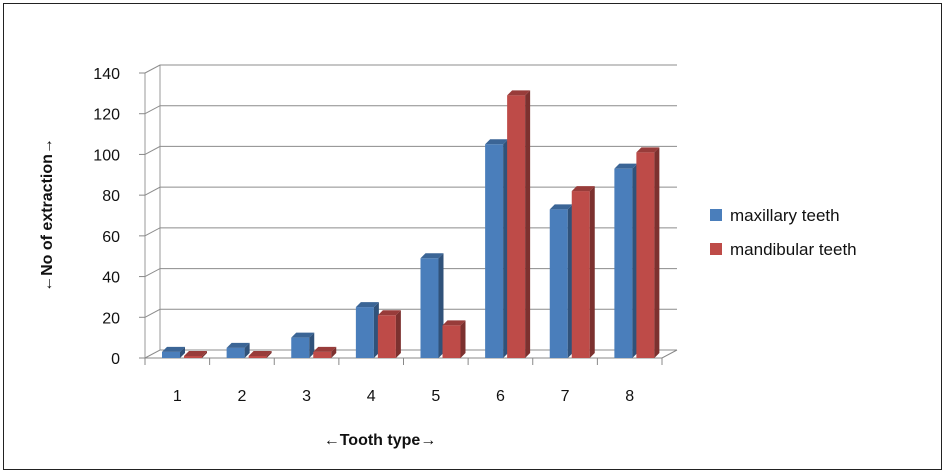  I want to click on y-tick-label: 20, so click(111, 318).